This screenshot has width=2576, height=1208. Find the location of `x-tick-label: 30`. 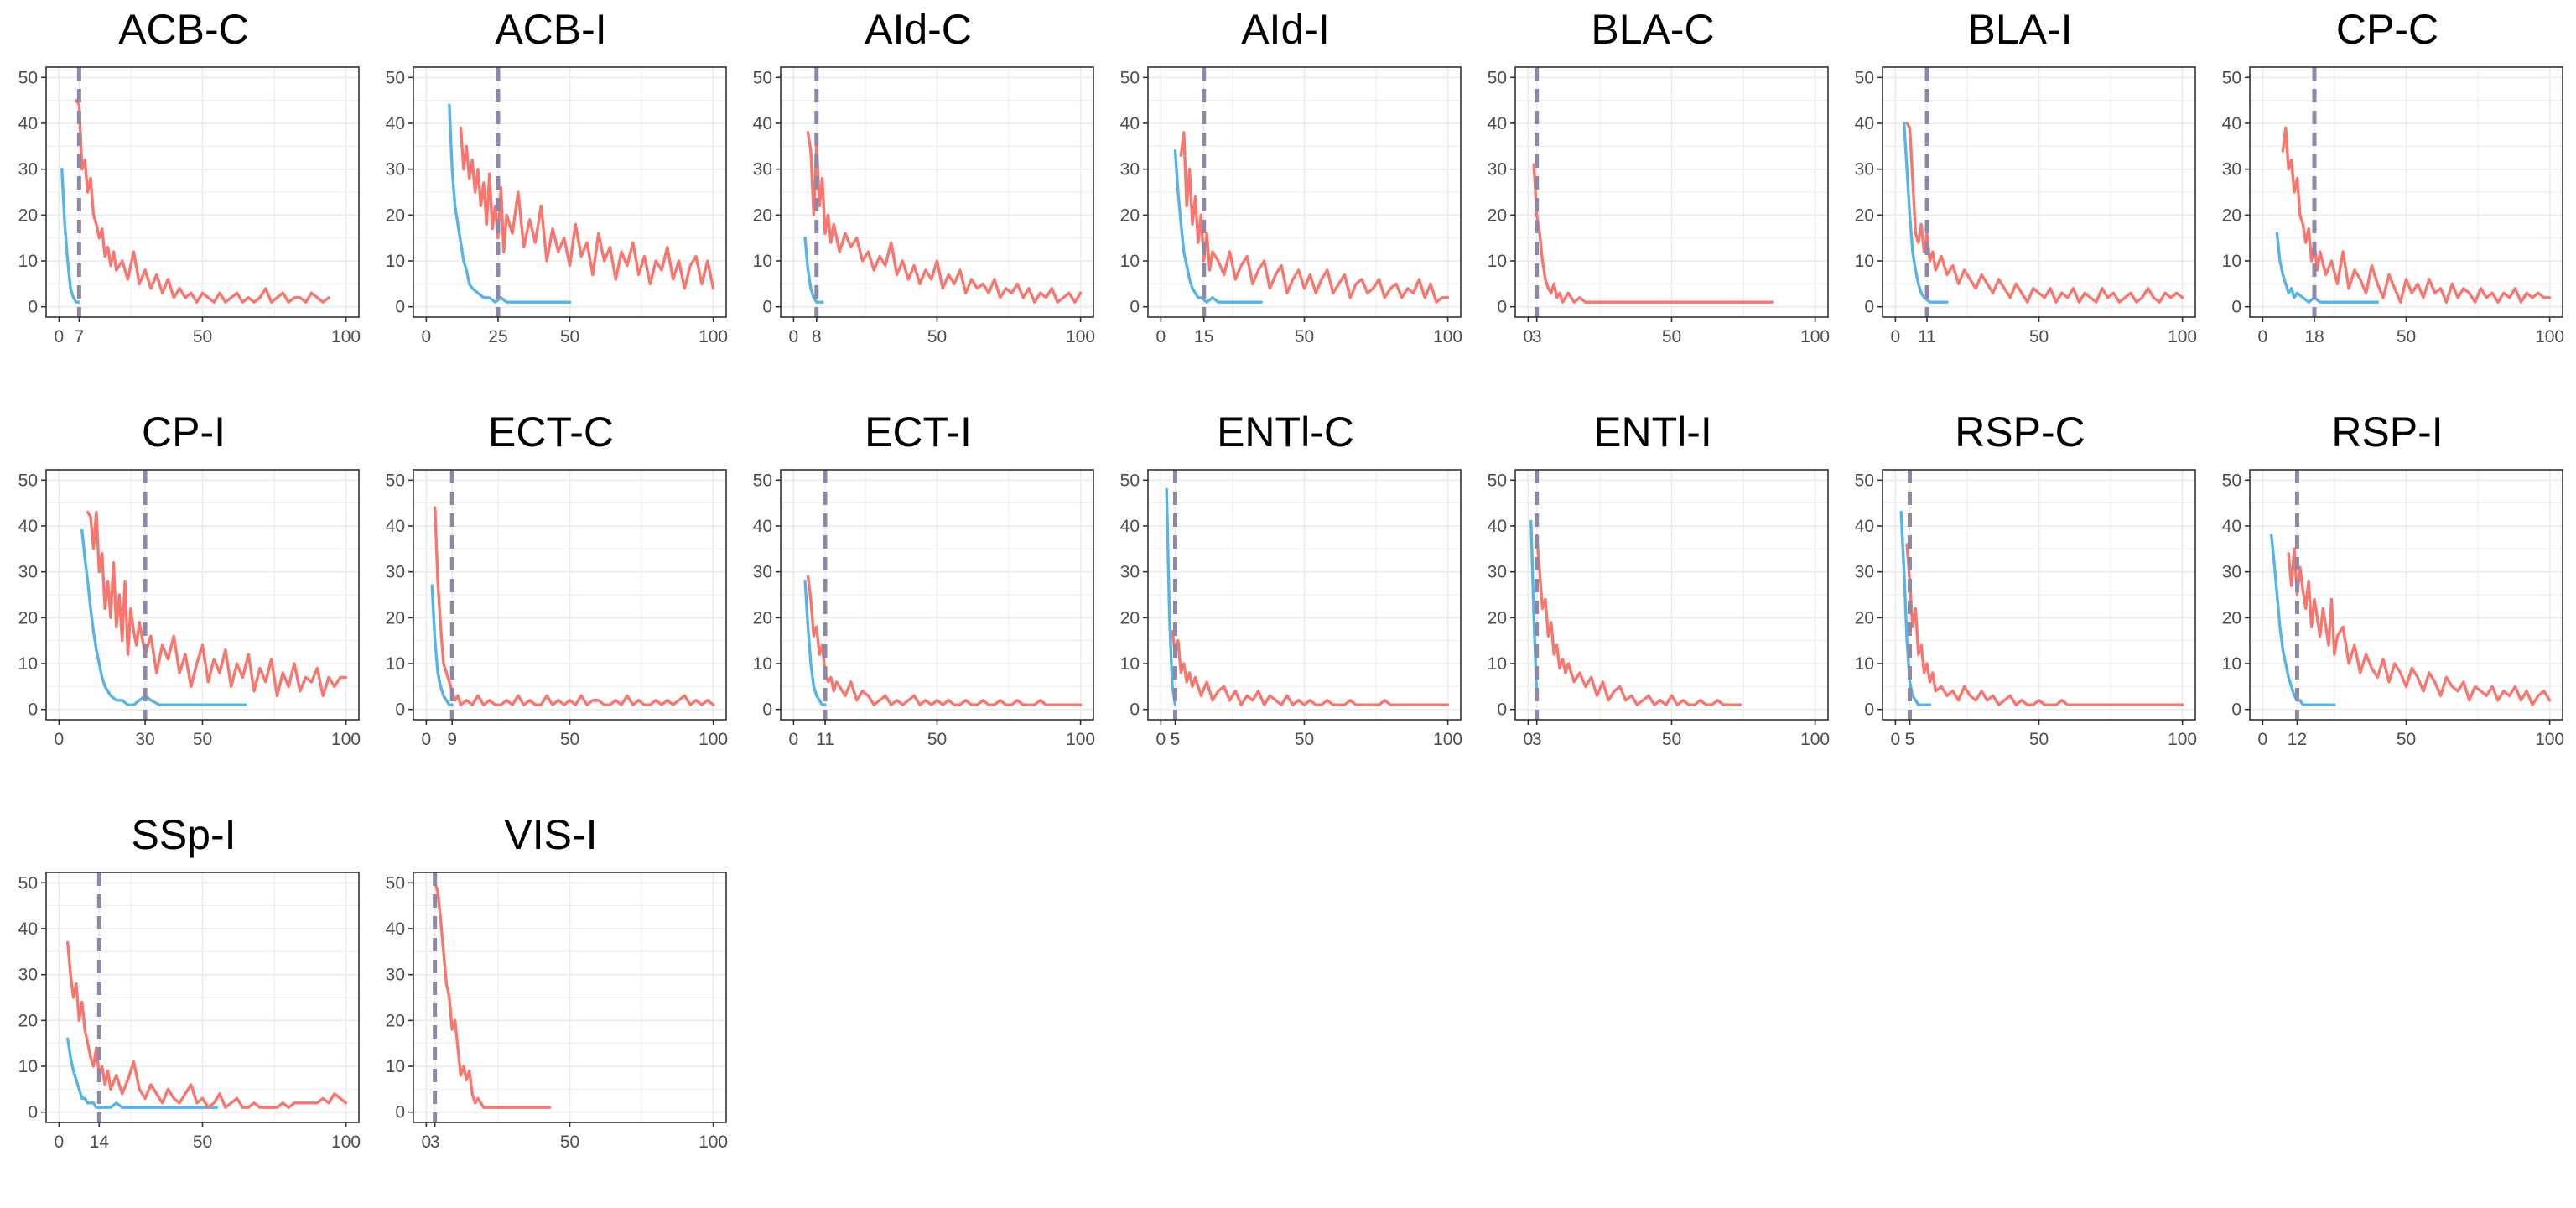

x-tick-label: 30 is located at coordinates (144, 739).